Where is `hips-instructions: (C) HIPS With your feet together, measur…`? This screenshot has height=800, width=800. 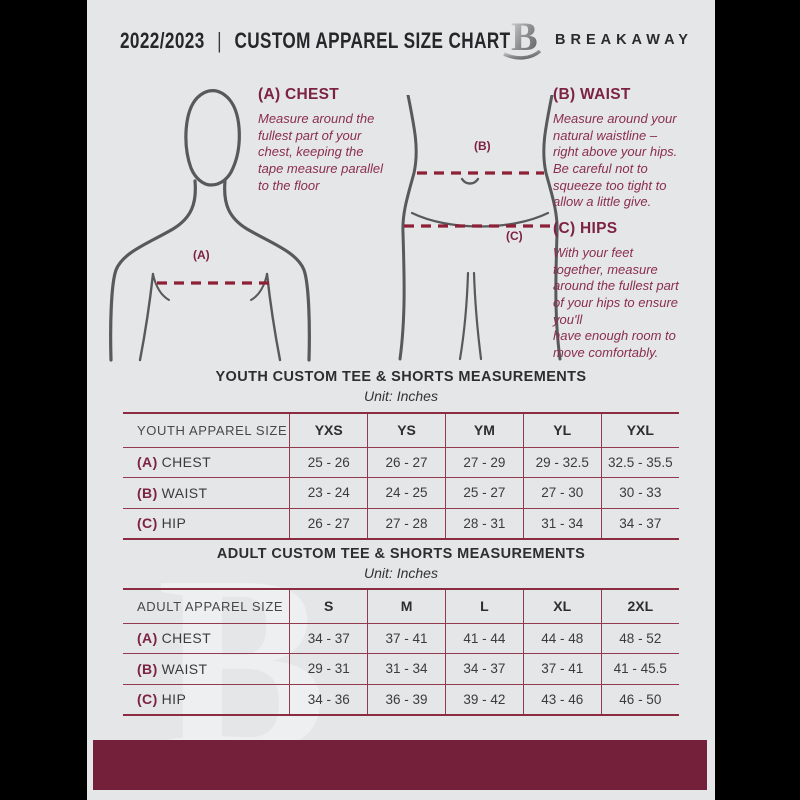 hips-instructions: (C) HIPS With your feet together, measur… is located at coordinates (634, 290).